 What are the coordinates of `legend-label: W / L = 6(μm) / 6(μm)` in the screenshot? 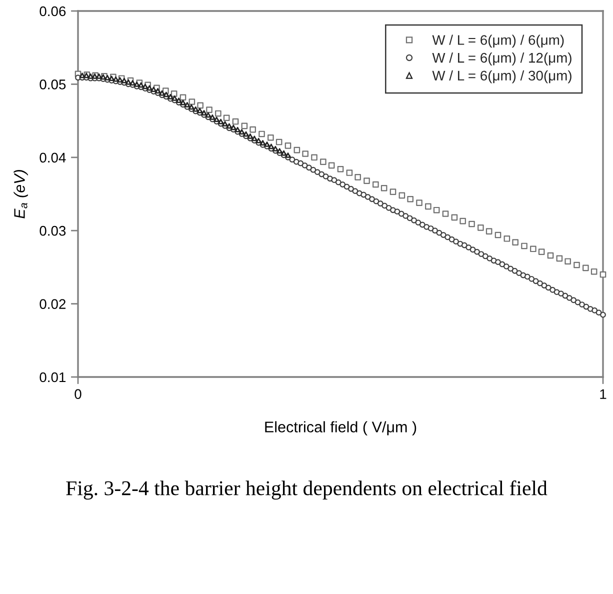 It's located at (498, 41).